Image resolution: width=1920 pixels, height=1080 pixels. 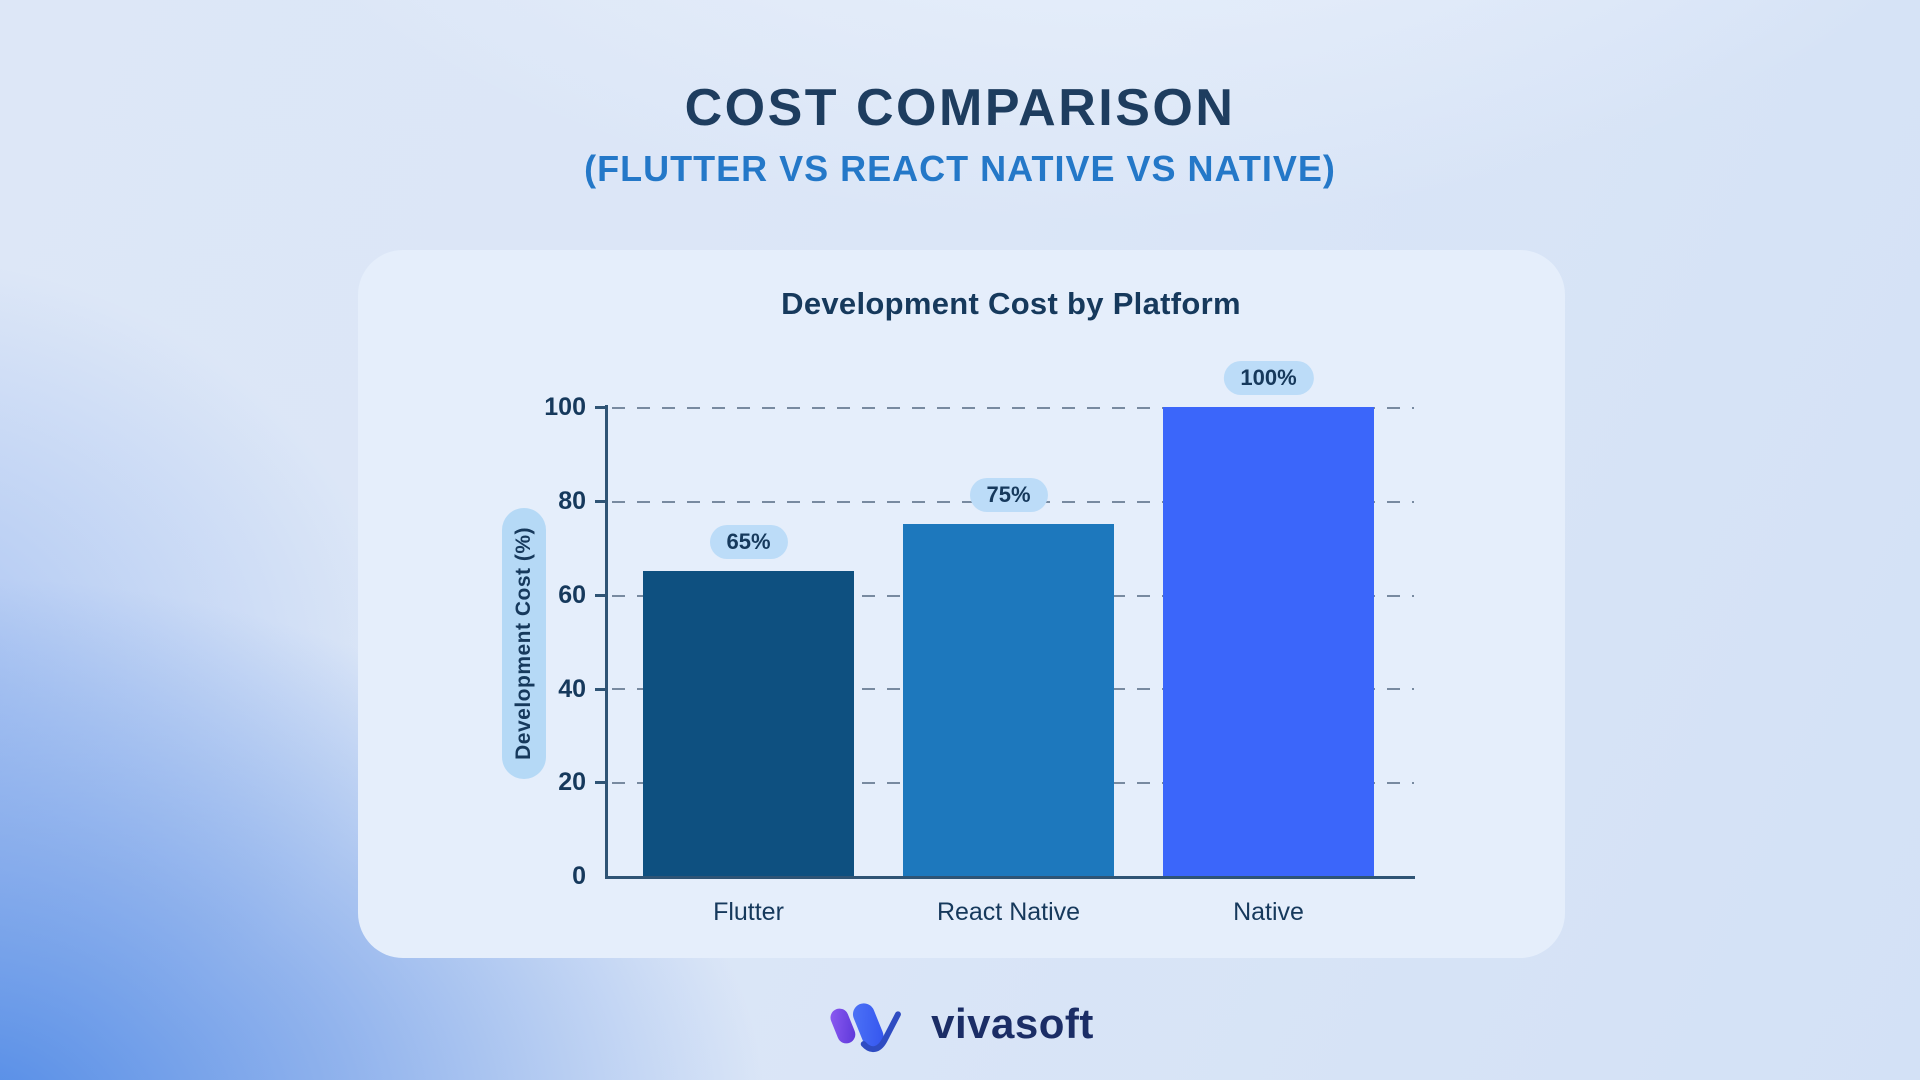 I want to click on page-subtitle: (FLUTTER VS REACT NATIVE VS NATIVE), so click(x=960, y=168).